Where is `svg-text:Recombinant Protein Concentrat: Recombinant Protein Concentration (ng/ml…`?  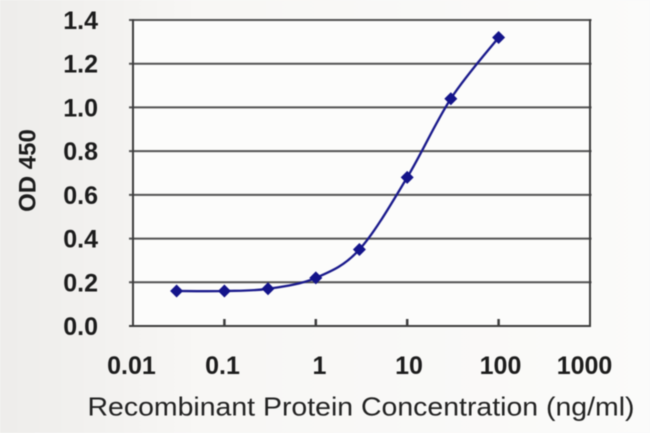 svg-text:Recombinant Protein Concentrat: Recombinant Protein Concentration (ng/ml… is located at coordinates (361, 407).